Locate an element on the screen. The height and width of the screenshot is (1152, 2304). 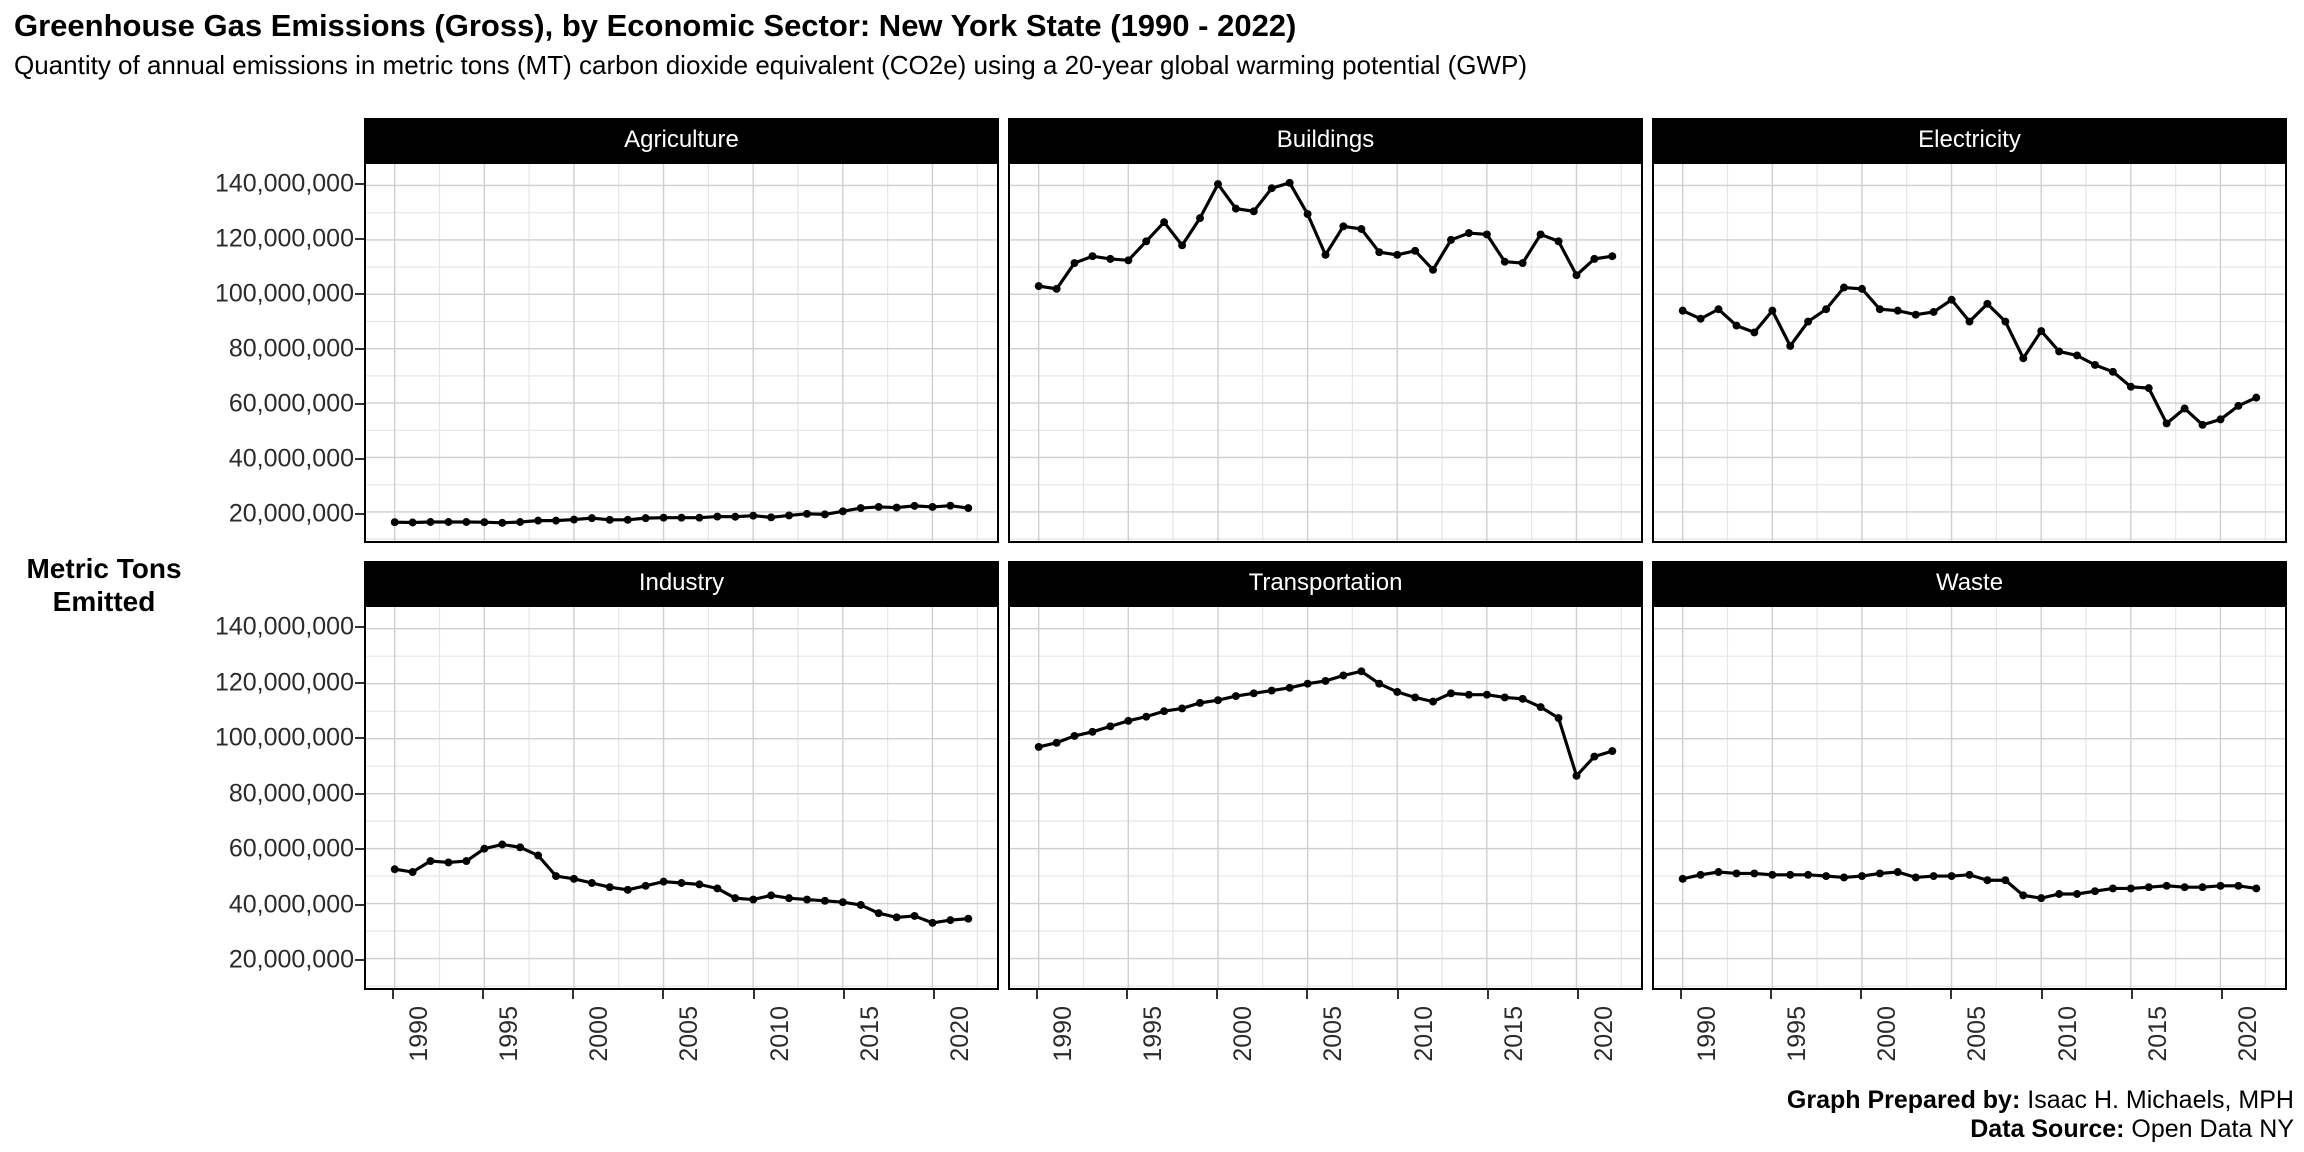
facet-header-agriculture: Agriculture is located at coordinates (681, 140).